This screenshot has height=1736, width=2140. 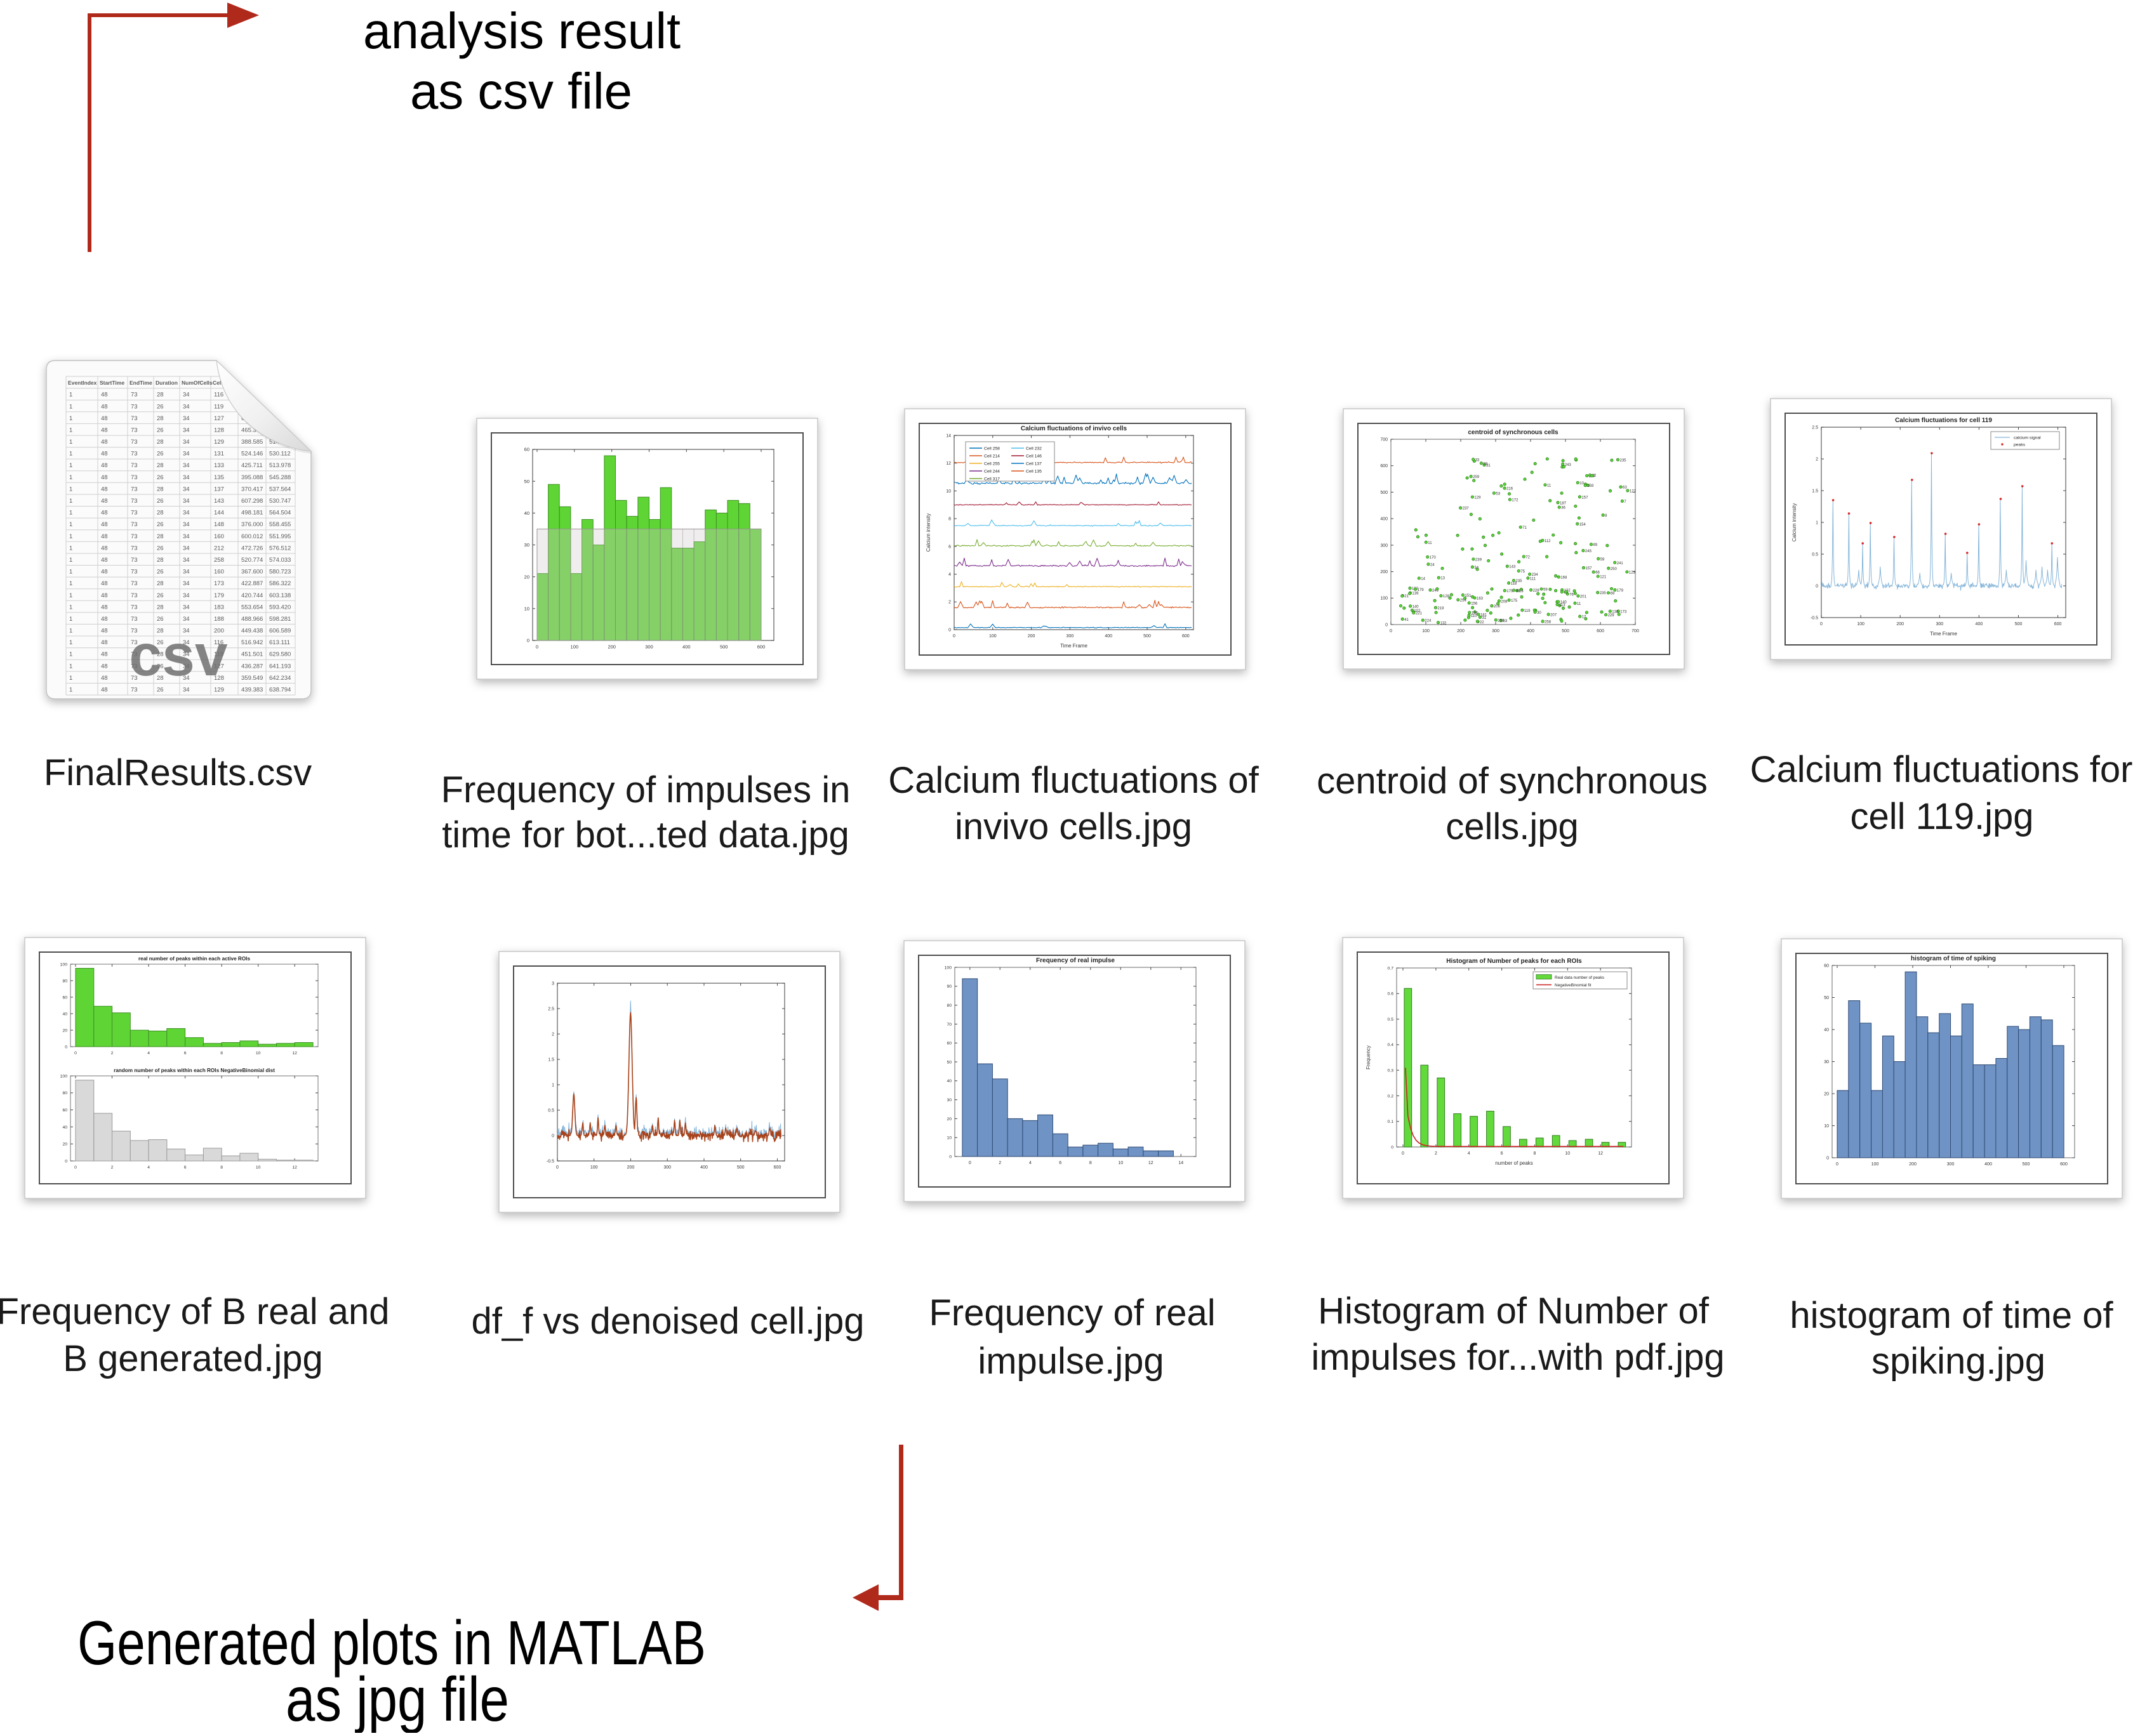 What do you see at coordinates (1477, 498) in the screenshot?
I see `svg-text: 129` at bounding box center [1477, 498].